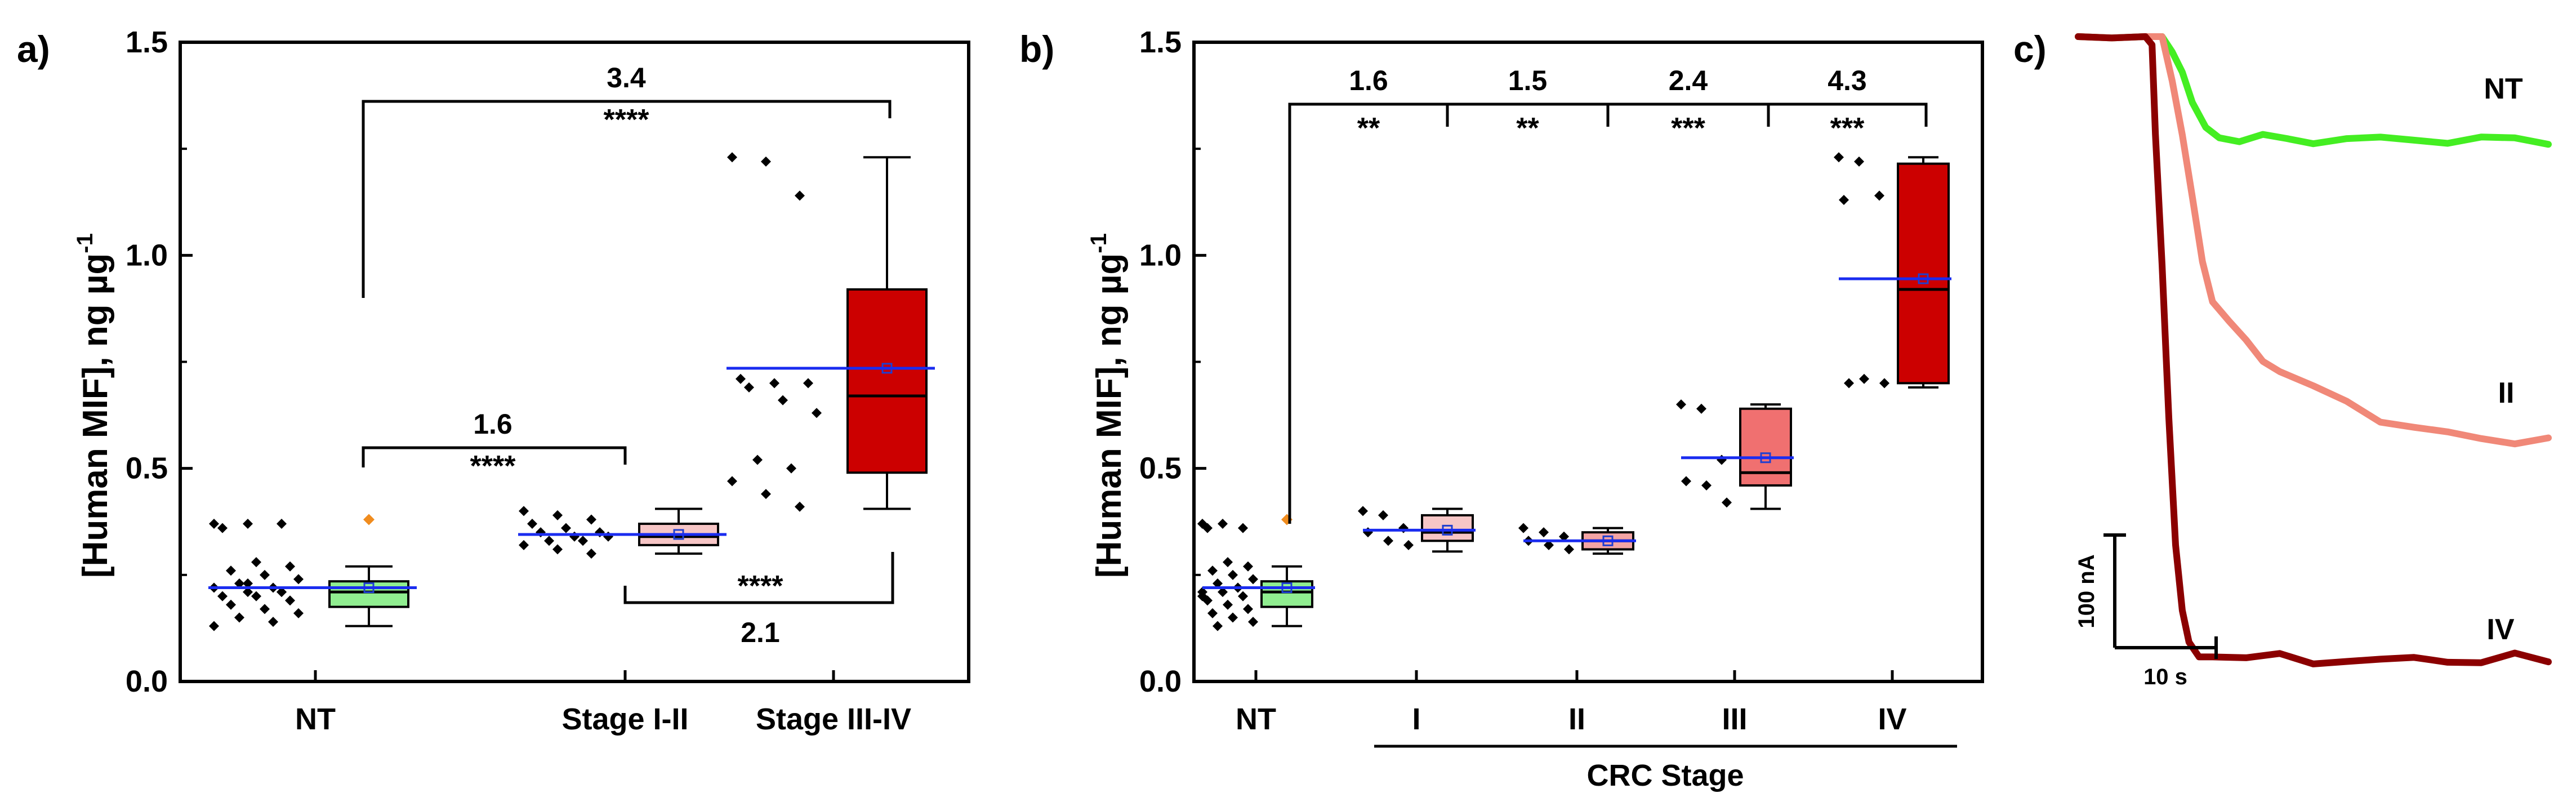  What do you see at coordinates (1688, 80) in the screenshot?
I see `fold-change-label: 2.4` at bounding box center [1688, 80].